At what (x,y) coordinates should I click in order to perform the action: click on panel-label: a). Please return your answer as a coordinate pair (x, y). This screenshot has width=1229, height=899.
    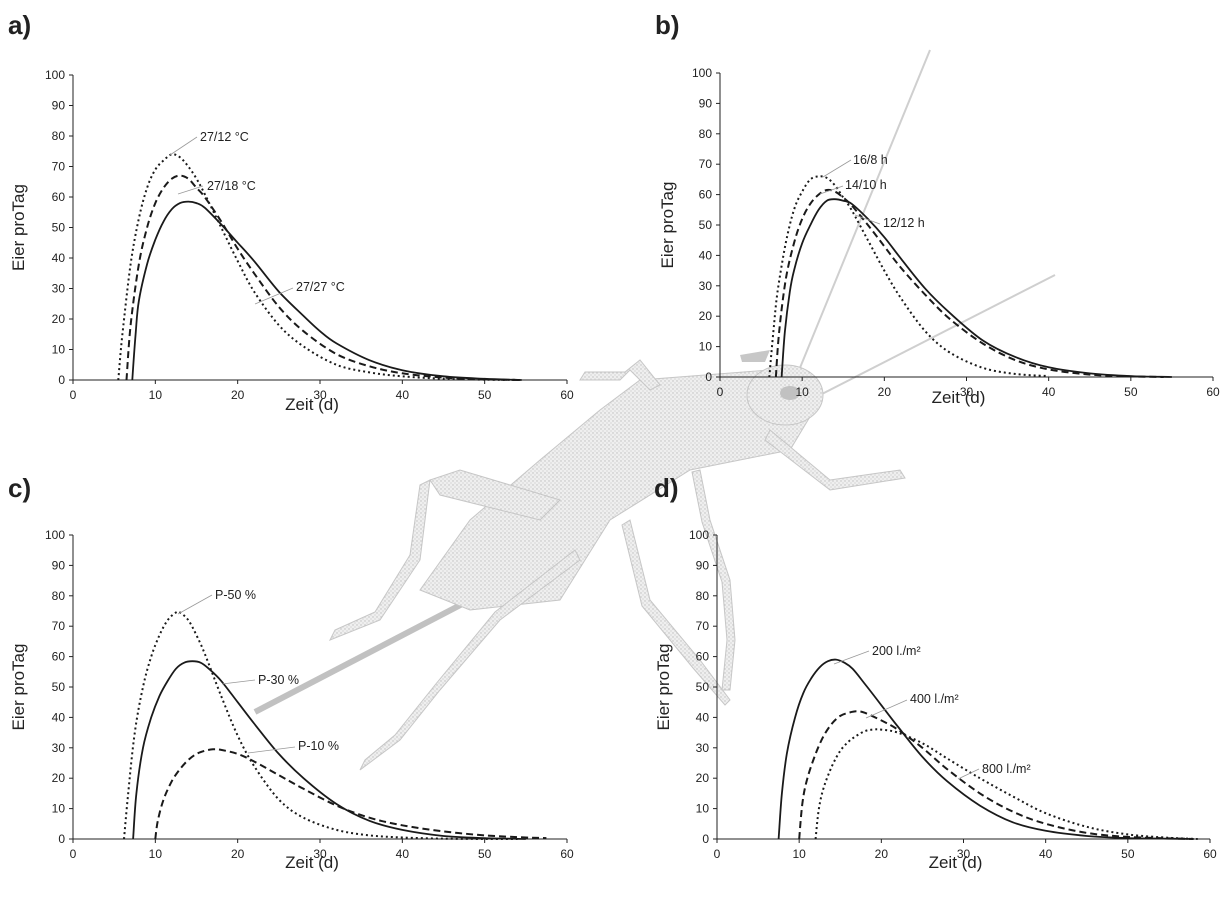
    Looking at the image, I should click on (19, 25).